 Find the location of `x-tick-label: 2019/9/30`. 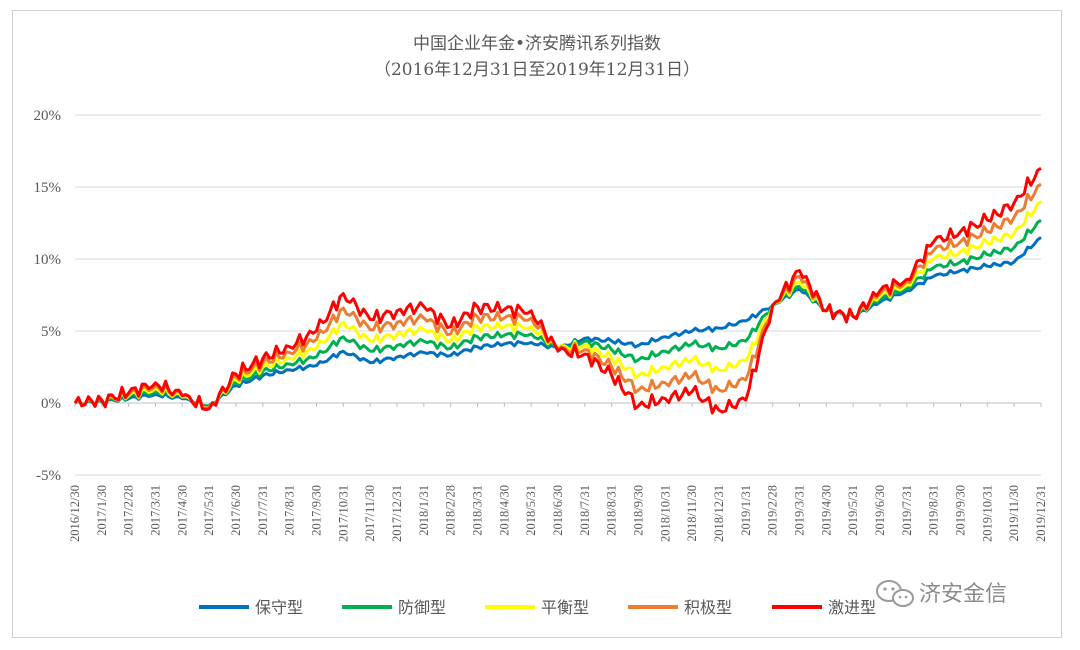

x-tick-label: 2019/9/30 is located at coordinates (961, 510).